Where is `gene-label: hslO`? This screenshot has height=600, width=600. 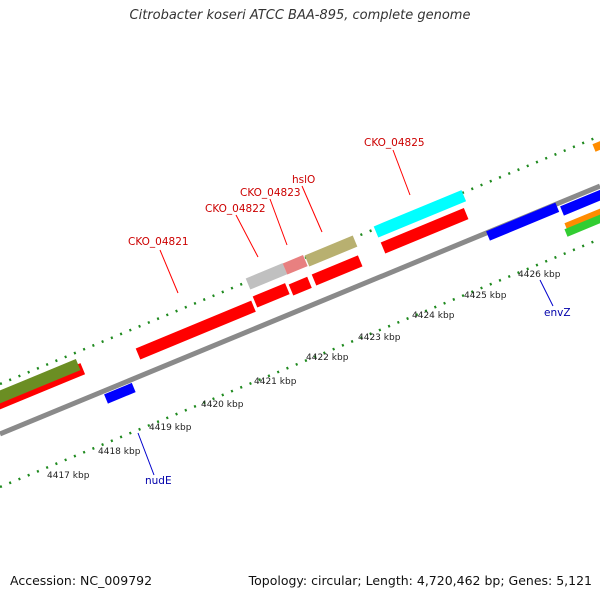
gene-label: hslO is located at coordinates (303, 180).